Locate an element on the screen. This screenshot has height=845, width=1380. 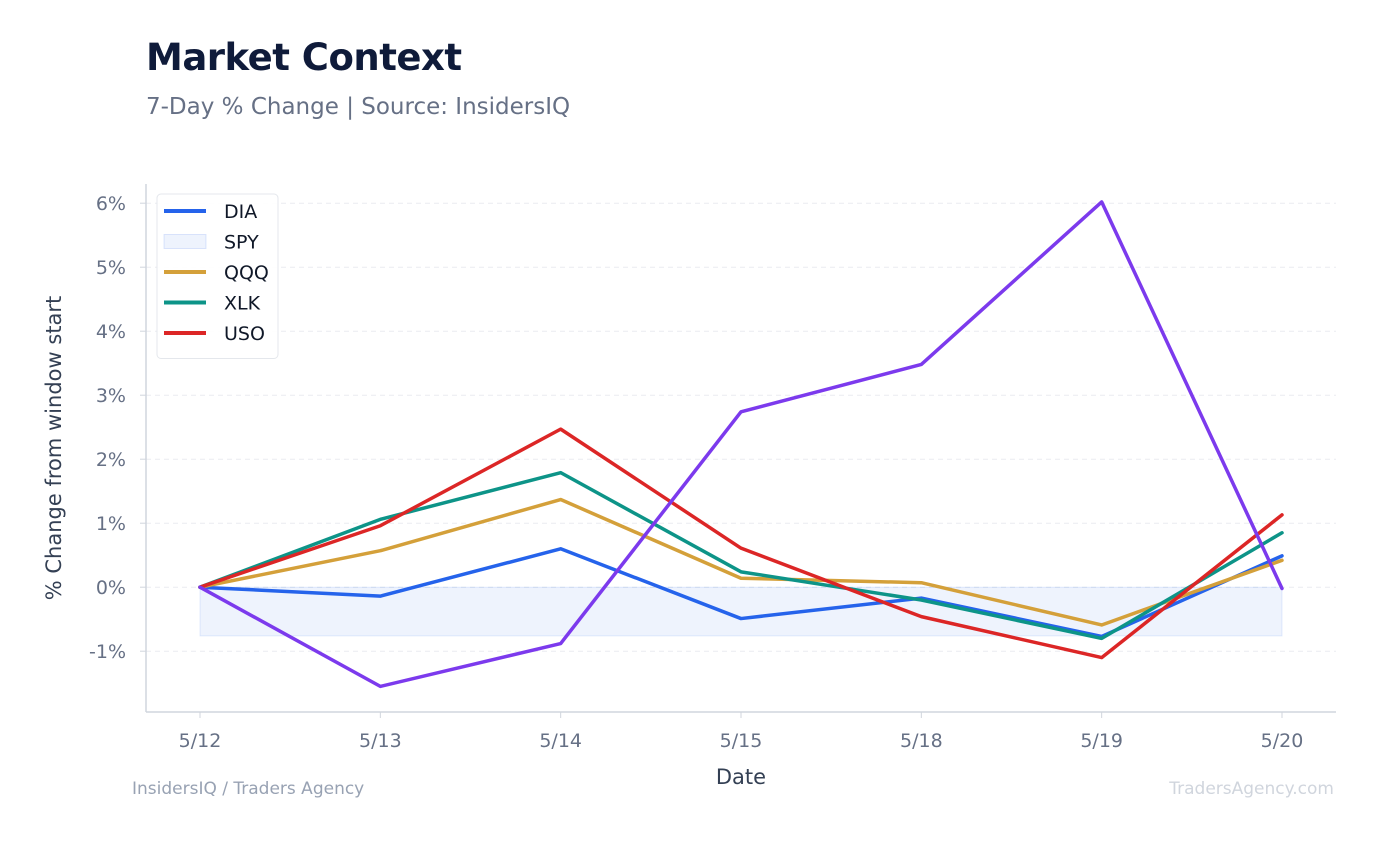
x-tick-label: 5/20 is located at coordinates (1282, 741).